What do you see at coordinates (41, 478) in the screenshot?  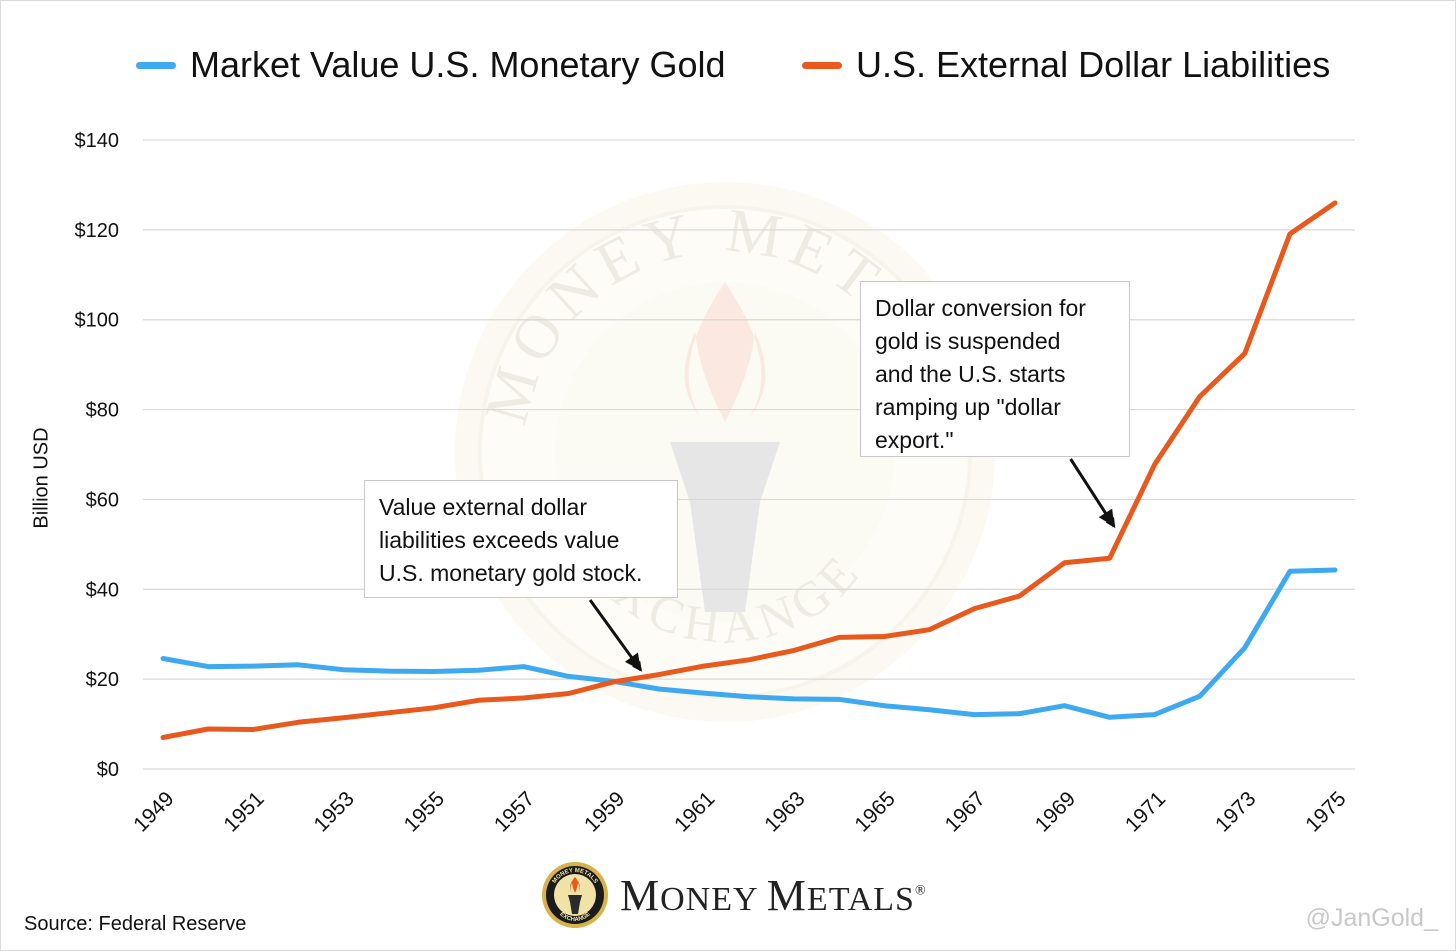 I see `y-axis-label: Billion USD` at bounding box center [41, 478].